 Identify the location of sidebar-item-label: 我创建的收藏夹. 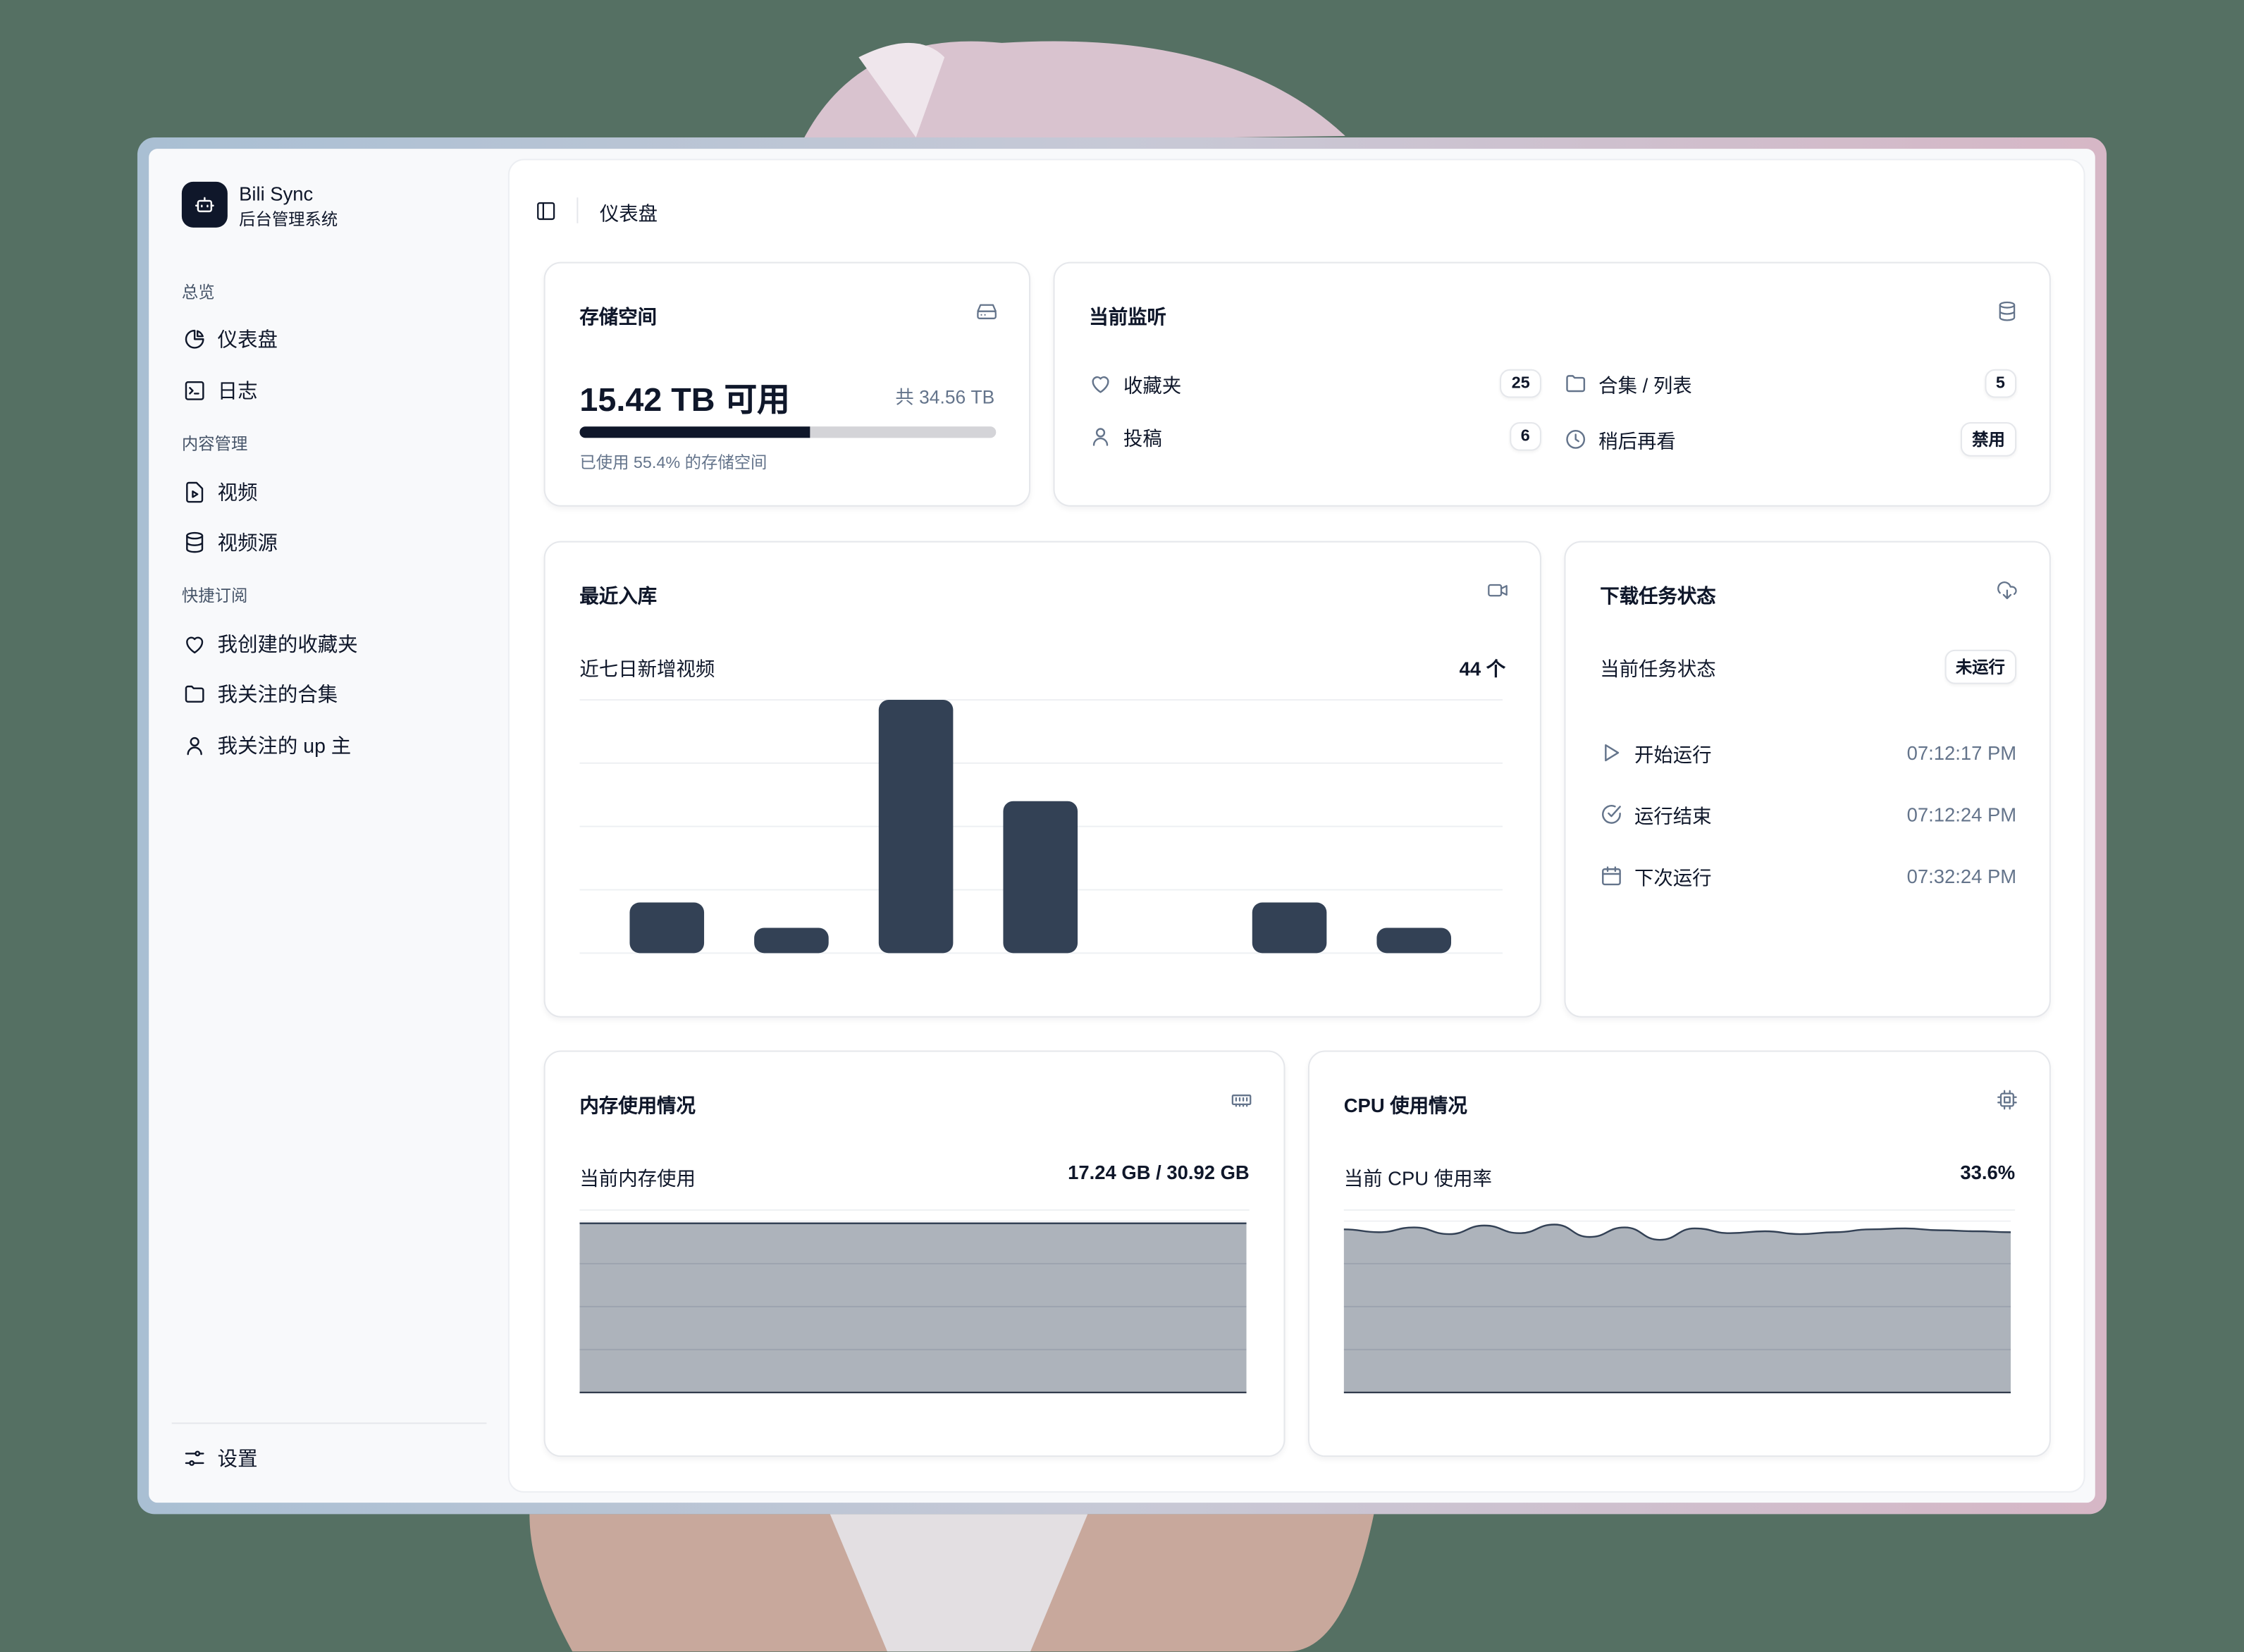
(287, 644).